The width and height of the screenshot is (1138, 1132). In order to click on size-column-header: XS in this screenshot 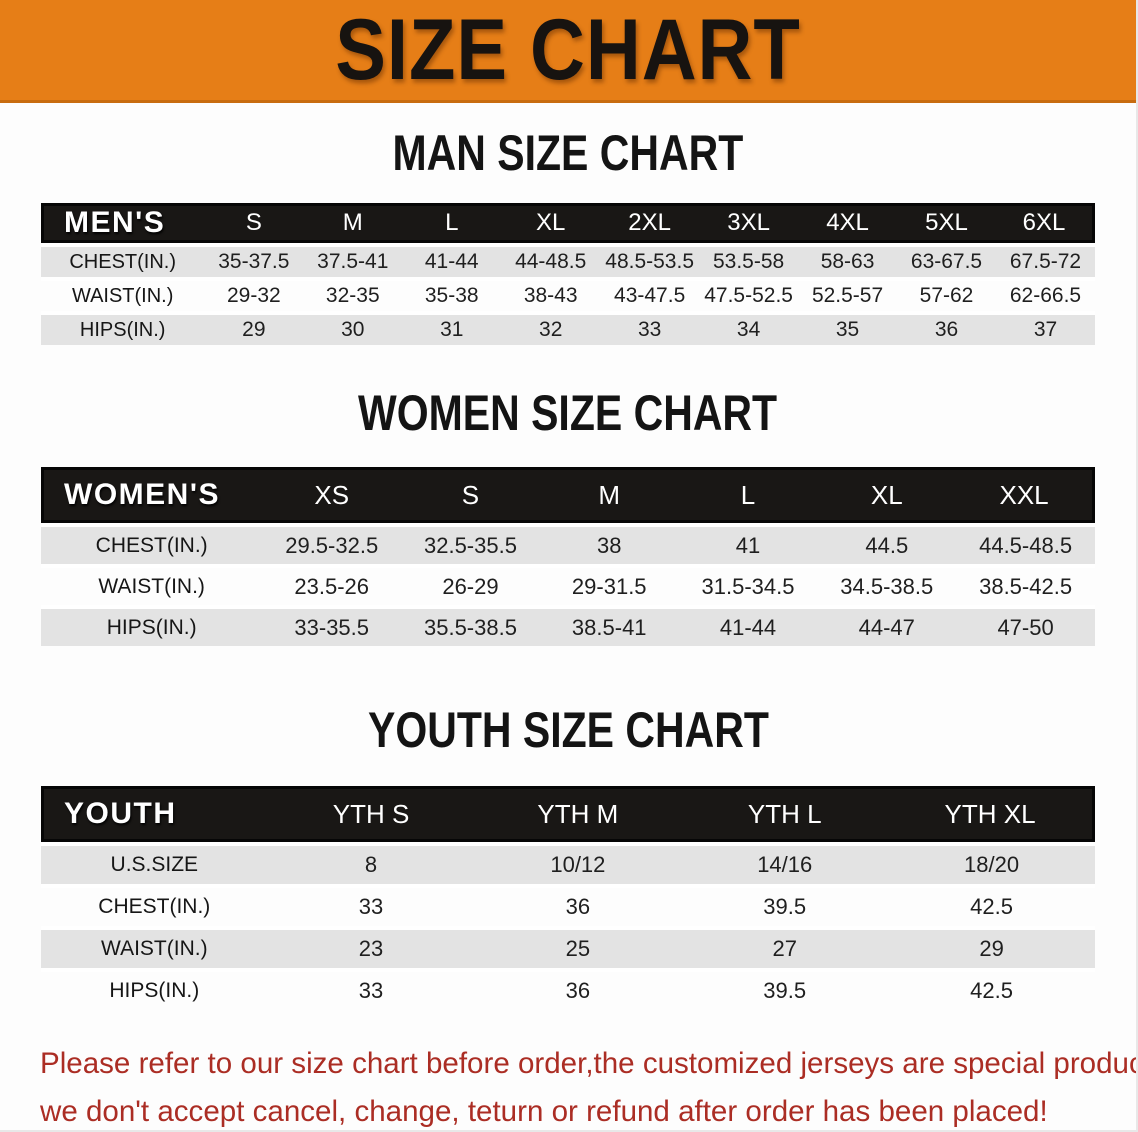, I will do `click(332, 495)`.